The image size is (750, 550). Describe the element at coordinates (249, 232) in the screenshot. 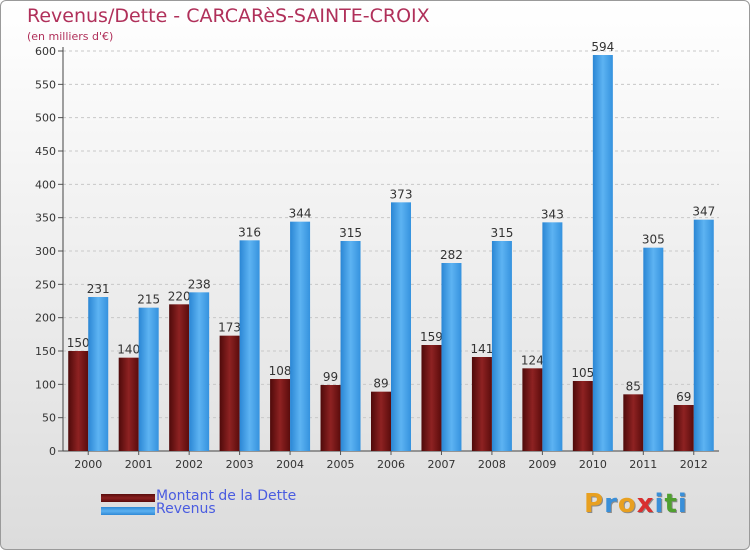

I see `data-label: 316` at that location.